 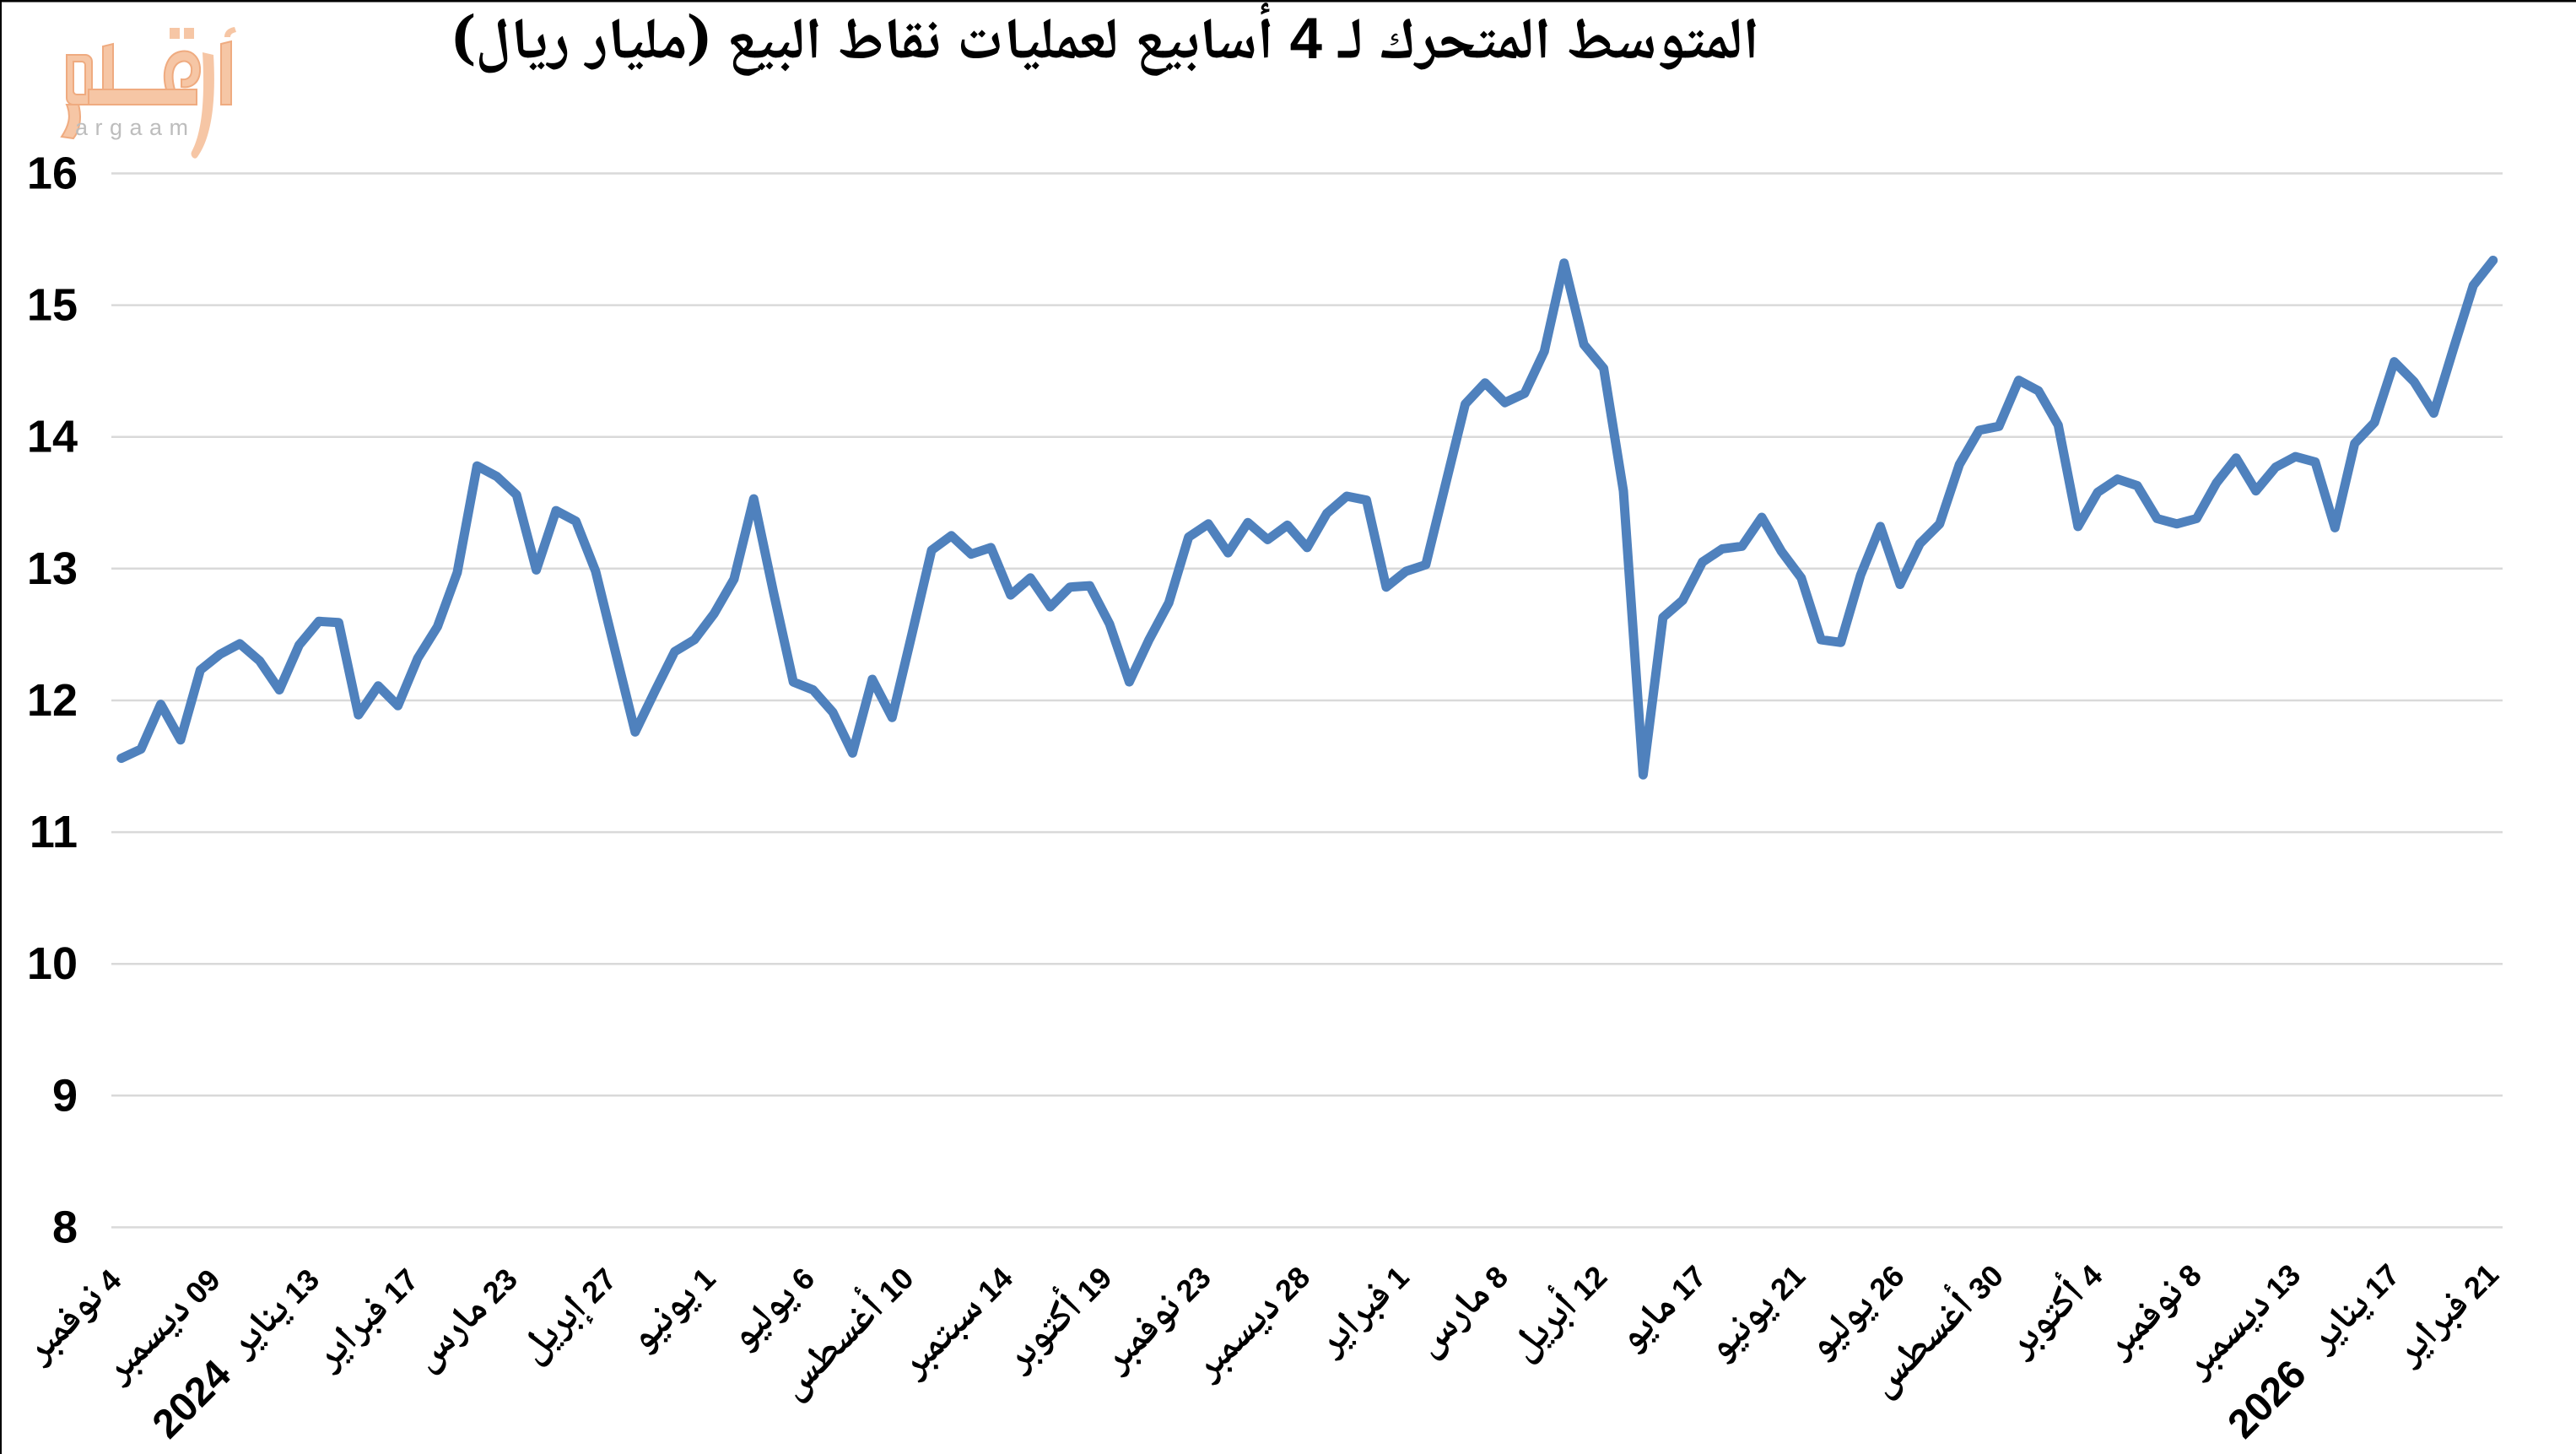 What do you see at coordinates (52, 963) in the screenshot?
I see `svg-text: 10` at bounding box center [52, 963].